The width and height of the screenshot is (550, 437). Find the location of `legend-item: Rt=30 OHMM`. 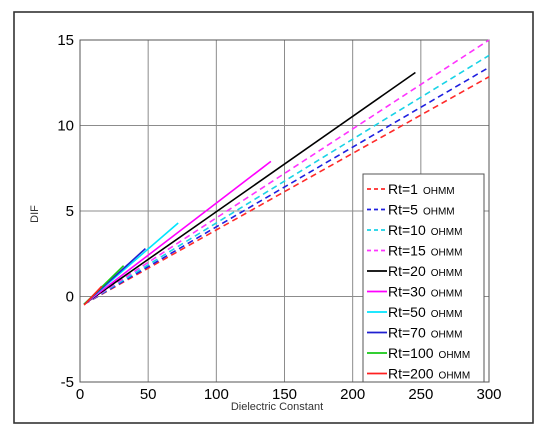

legend-item: Rt=30 OHMM is located at coordinates (414, 292).